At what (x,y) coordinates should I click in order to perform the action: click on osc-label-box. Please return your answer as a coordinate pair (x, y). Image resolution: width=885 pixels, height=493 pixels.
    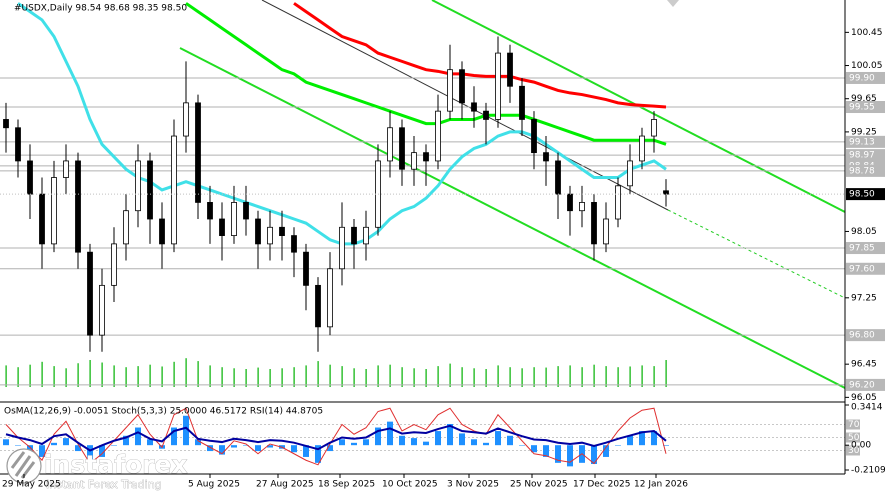
    Looking at the image, I should click on (853, 437).